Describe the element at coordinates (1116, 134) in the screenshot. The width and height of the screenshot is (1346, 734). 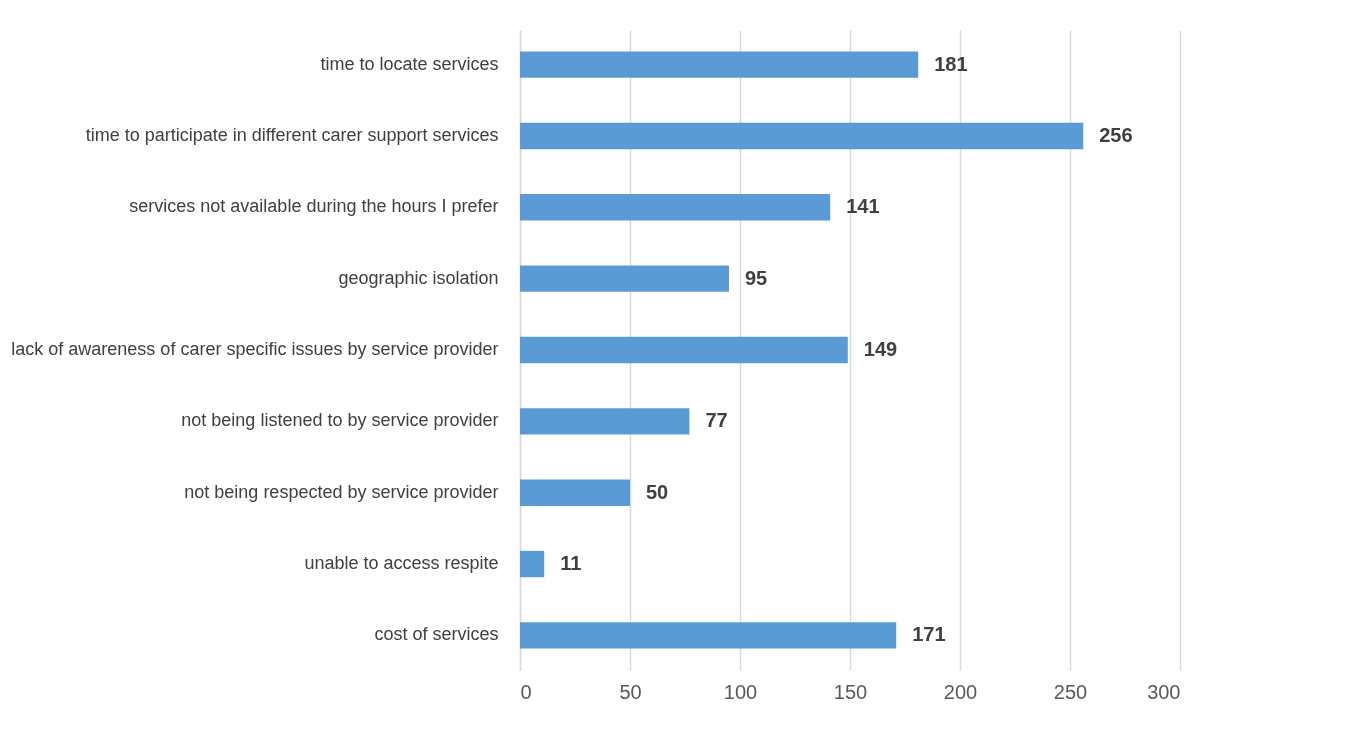
I see `data-label: 256` at that location.